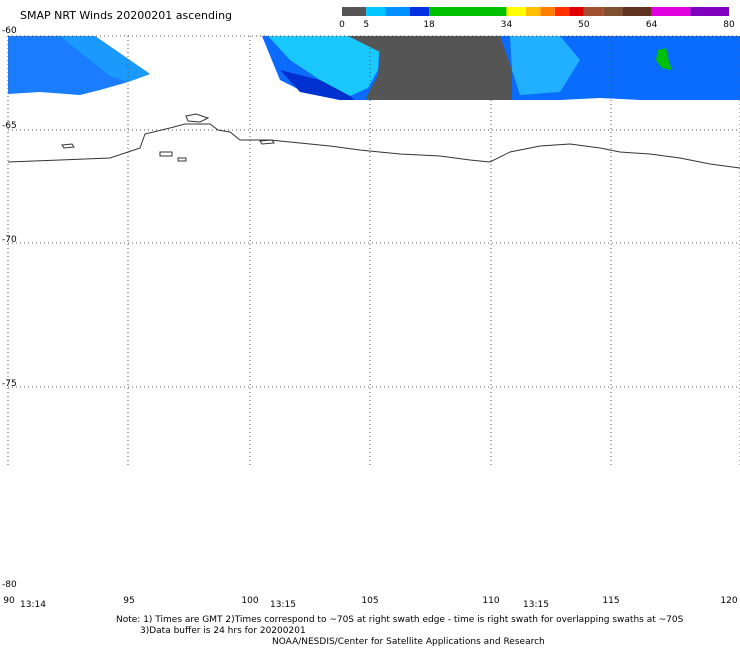 Image resolution: width=740 pixels, height=650 pixels. What do you see at coordinates (9, 384) in the screenshot?
I see `lat-label-75: -75` at bounding box center [9, 384].